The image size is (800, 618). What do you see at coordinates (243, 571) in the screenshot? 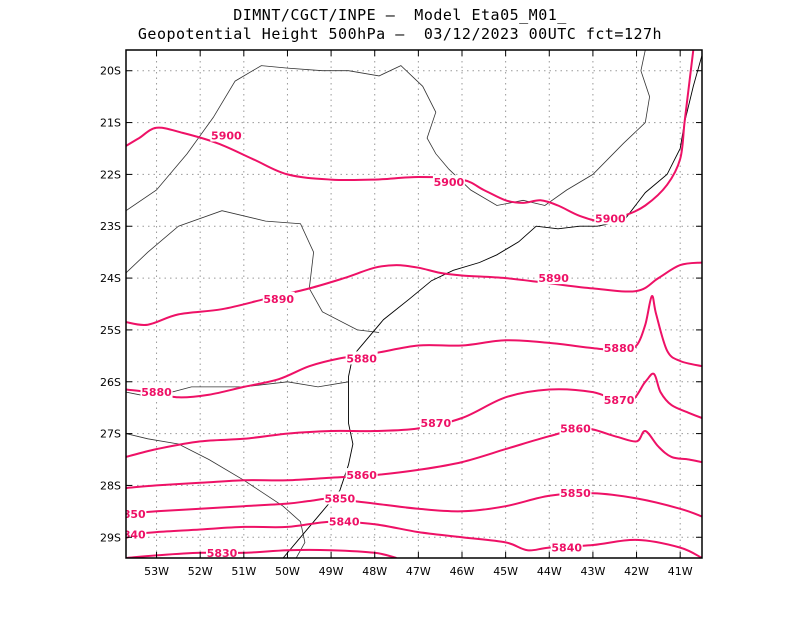
I see `lon-tick-label: 51W` at bounding box center [243, 571].